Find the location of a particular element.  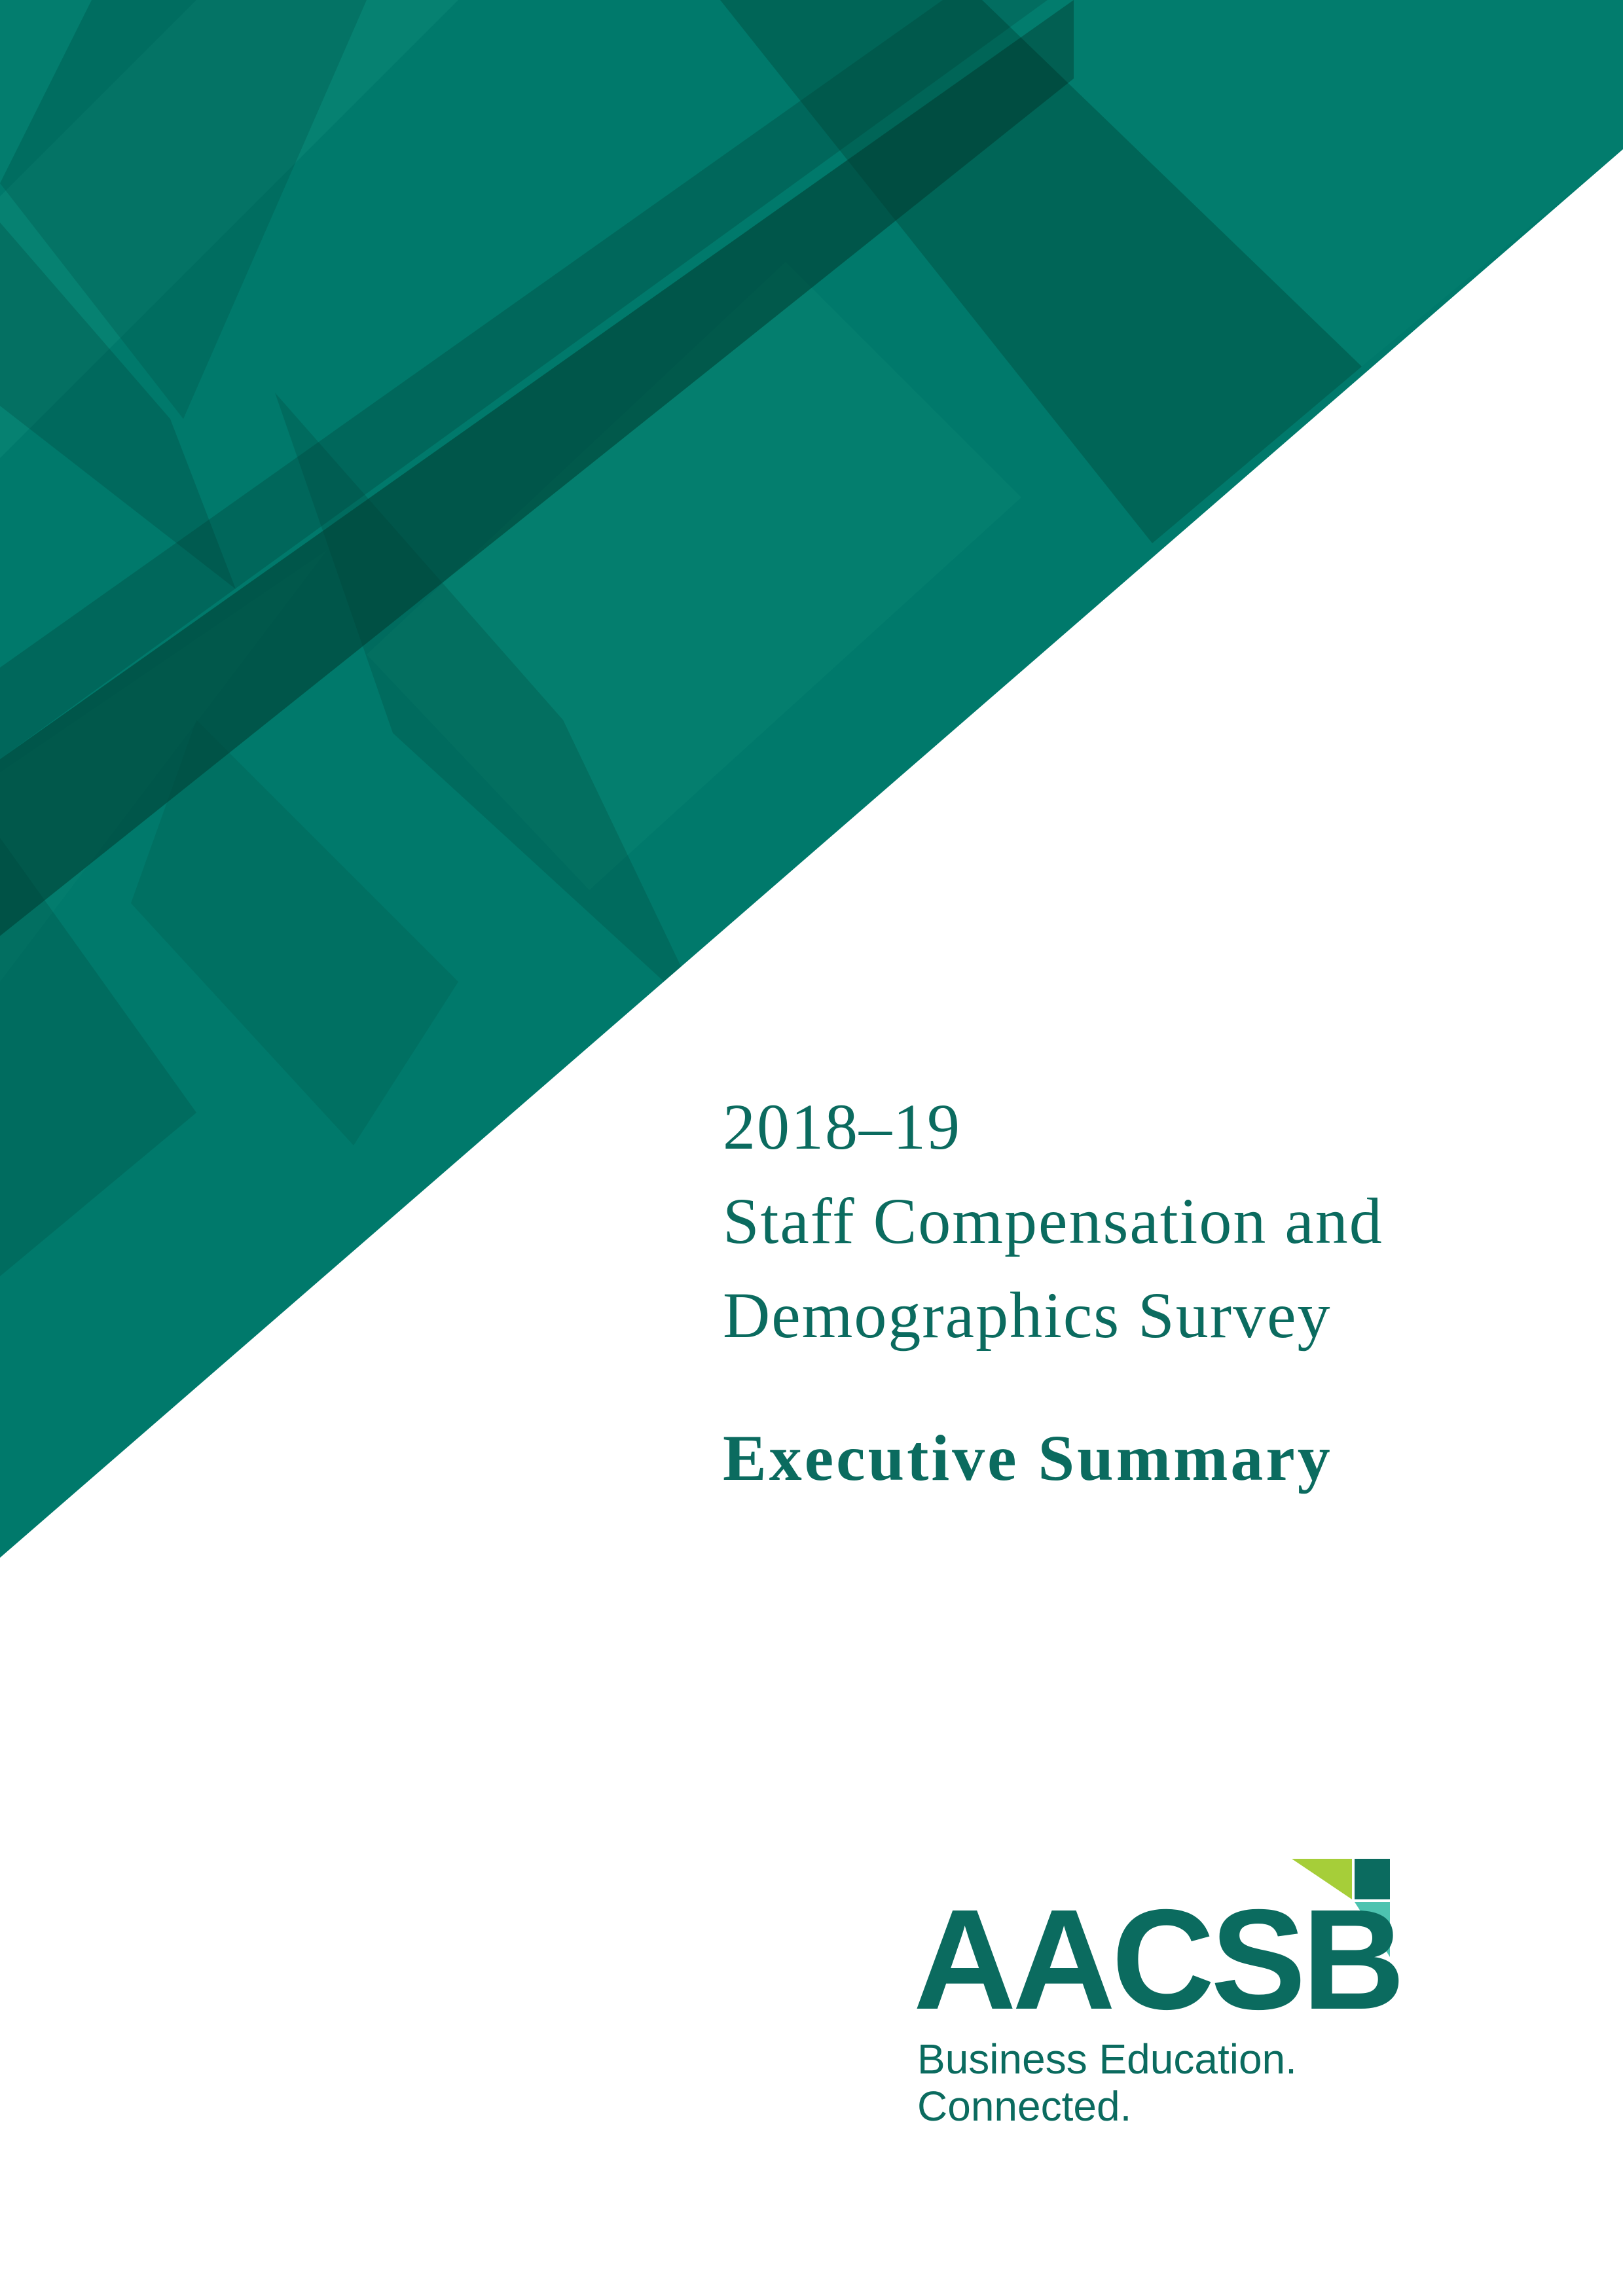

logo-tagline-line-2: Connected. is located at coordinates (1024, 2106).